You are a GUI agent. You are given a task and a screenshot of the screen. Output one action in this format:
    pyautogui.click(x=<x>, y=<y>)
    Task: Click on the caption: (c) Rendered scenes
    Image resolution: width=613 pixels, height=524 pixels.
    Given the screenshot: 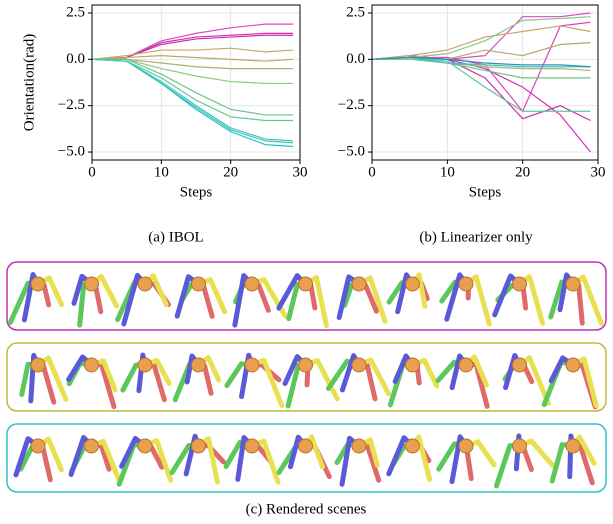 What is the action you would take?
    pyautogui.click(x=306, y=509)
    